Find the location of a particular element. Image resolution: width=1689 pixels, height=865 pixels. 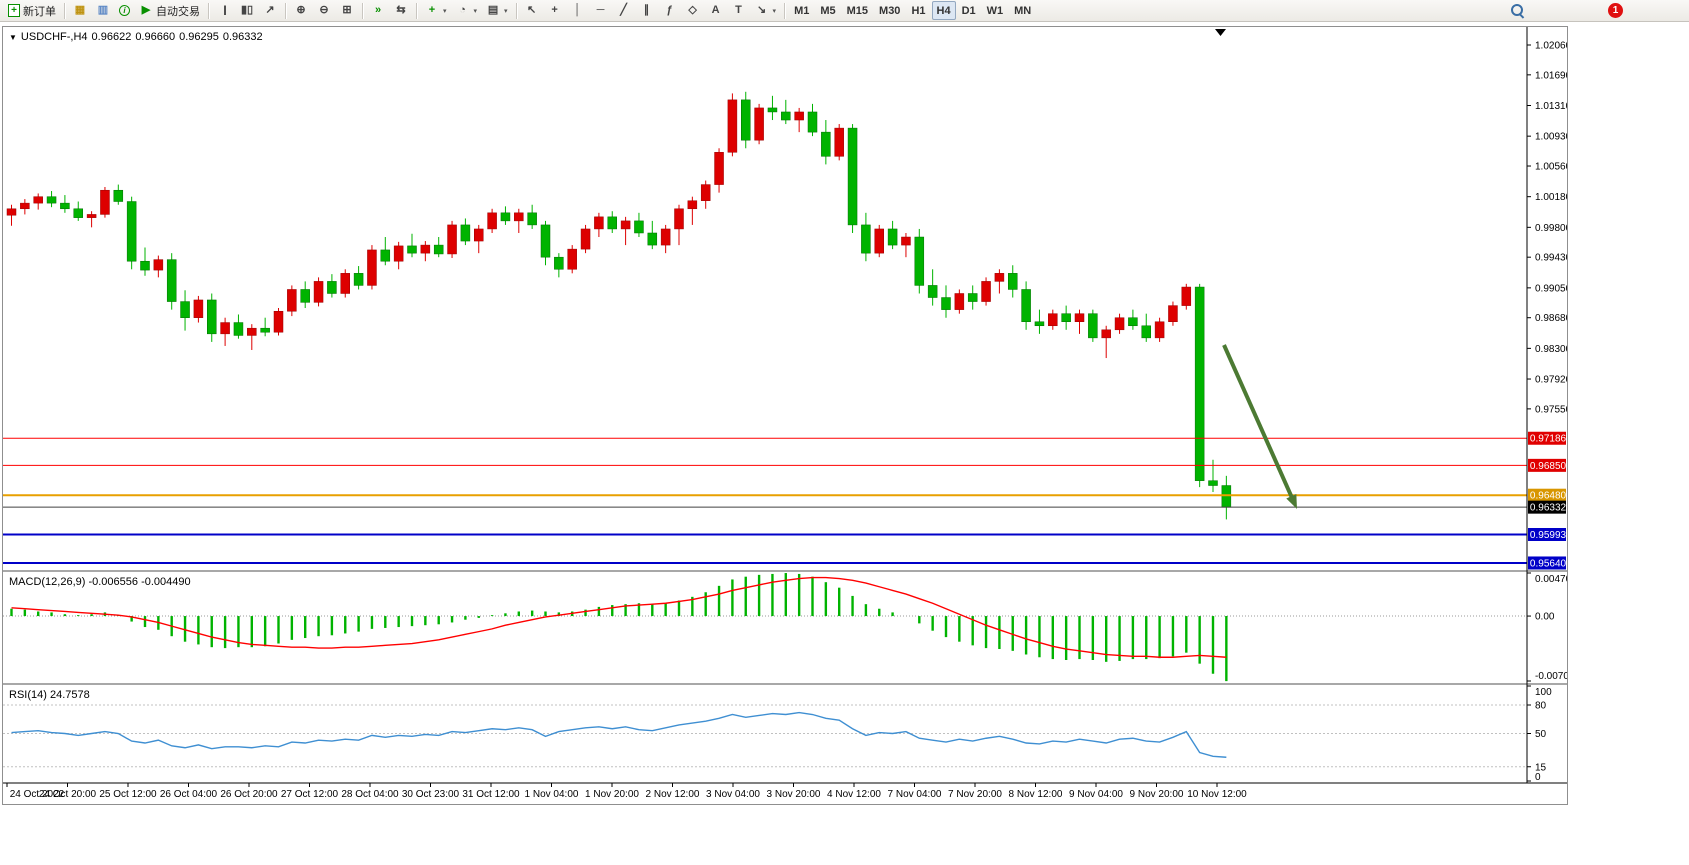

data-window-button: i is located at coordinates (124, 10).